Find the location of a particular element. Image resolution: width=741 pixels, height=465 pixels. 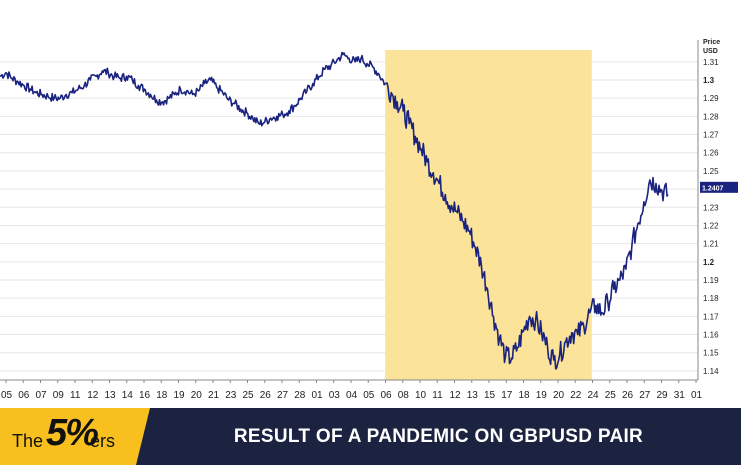

current-price-label: 1.2407 is located at coordinates (713, 188).